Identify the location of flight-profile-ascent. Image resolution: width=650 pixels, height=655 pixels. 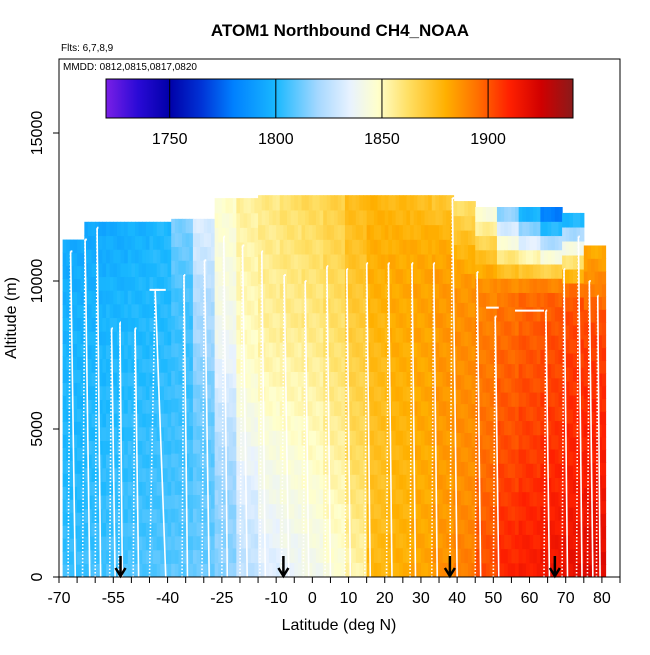
(160, 433).